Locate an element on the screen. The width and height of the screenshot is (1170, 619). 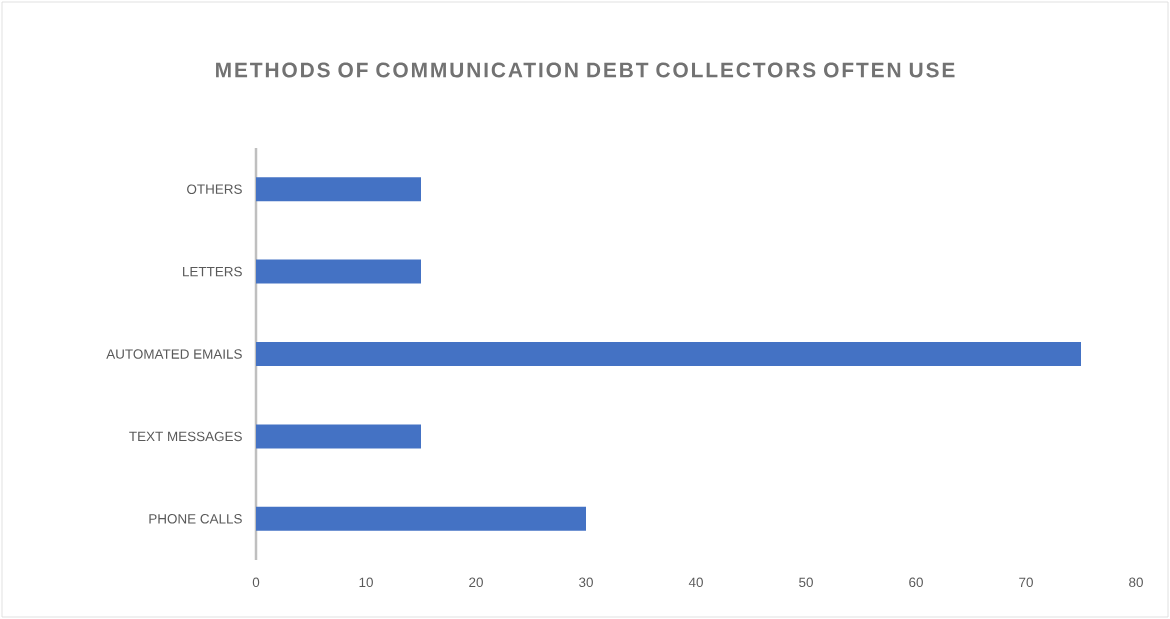
x-tick-label: 80 is located at coordinates (1136, 582).